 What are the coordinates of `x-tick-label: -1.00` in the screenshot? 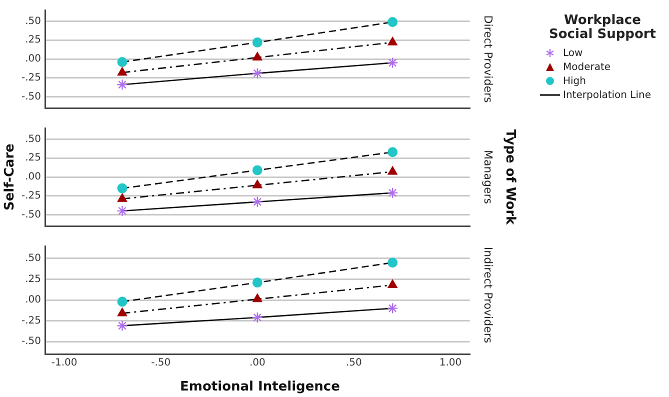 It's located at (64, 363).